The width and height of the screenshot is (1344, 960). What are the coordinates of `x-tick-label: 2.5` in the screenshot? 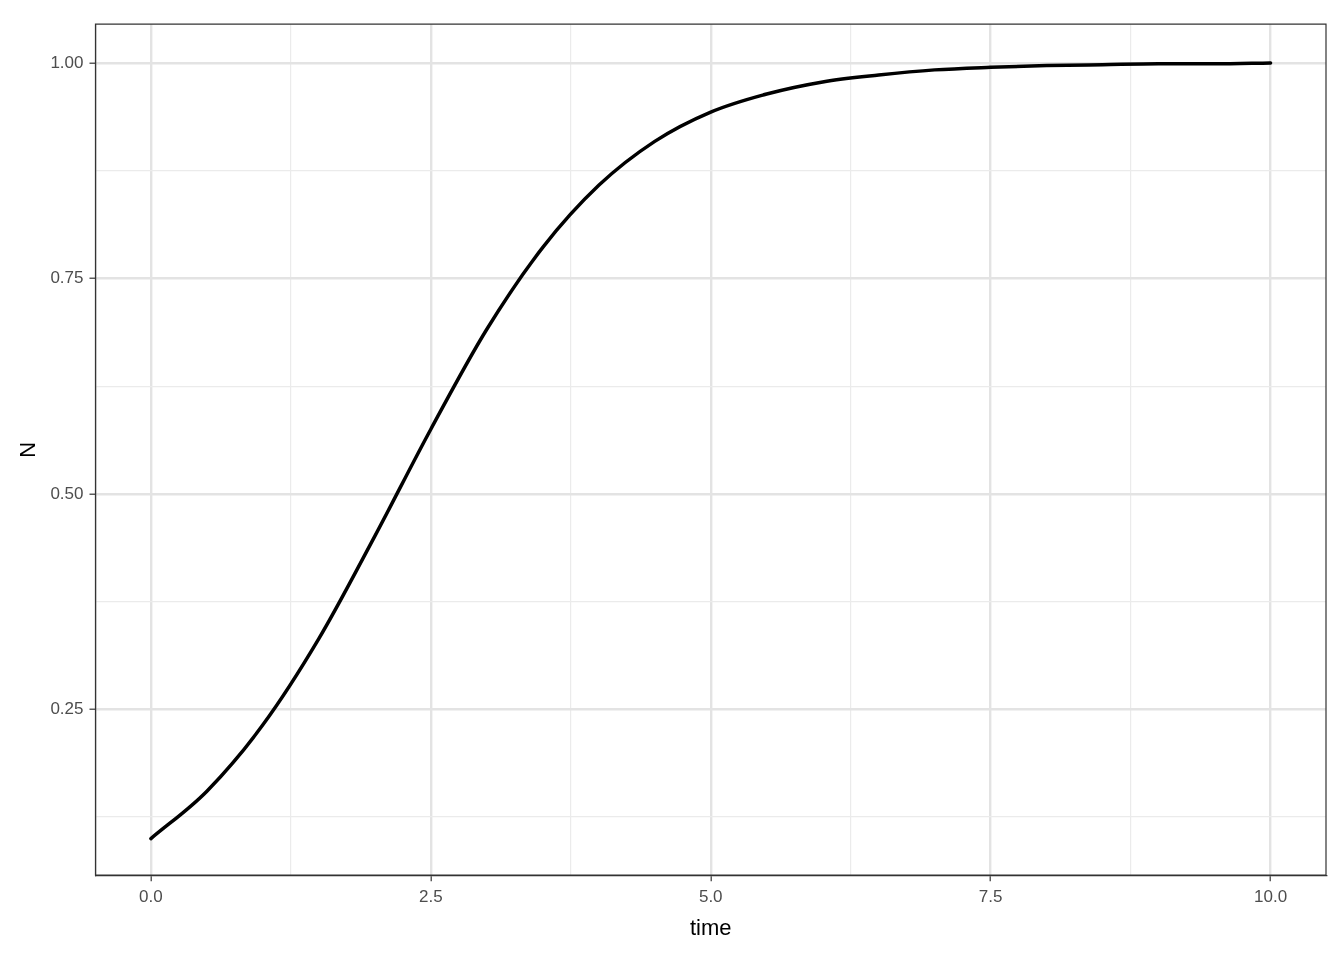 It's located at (431, 897).